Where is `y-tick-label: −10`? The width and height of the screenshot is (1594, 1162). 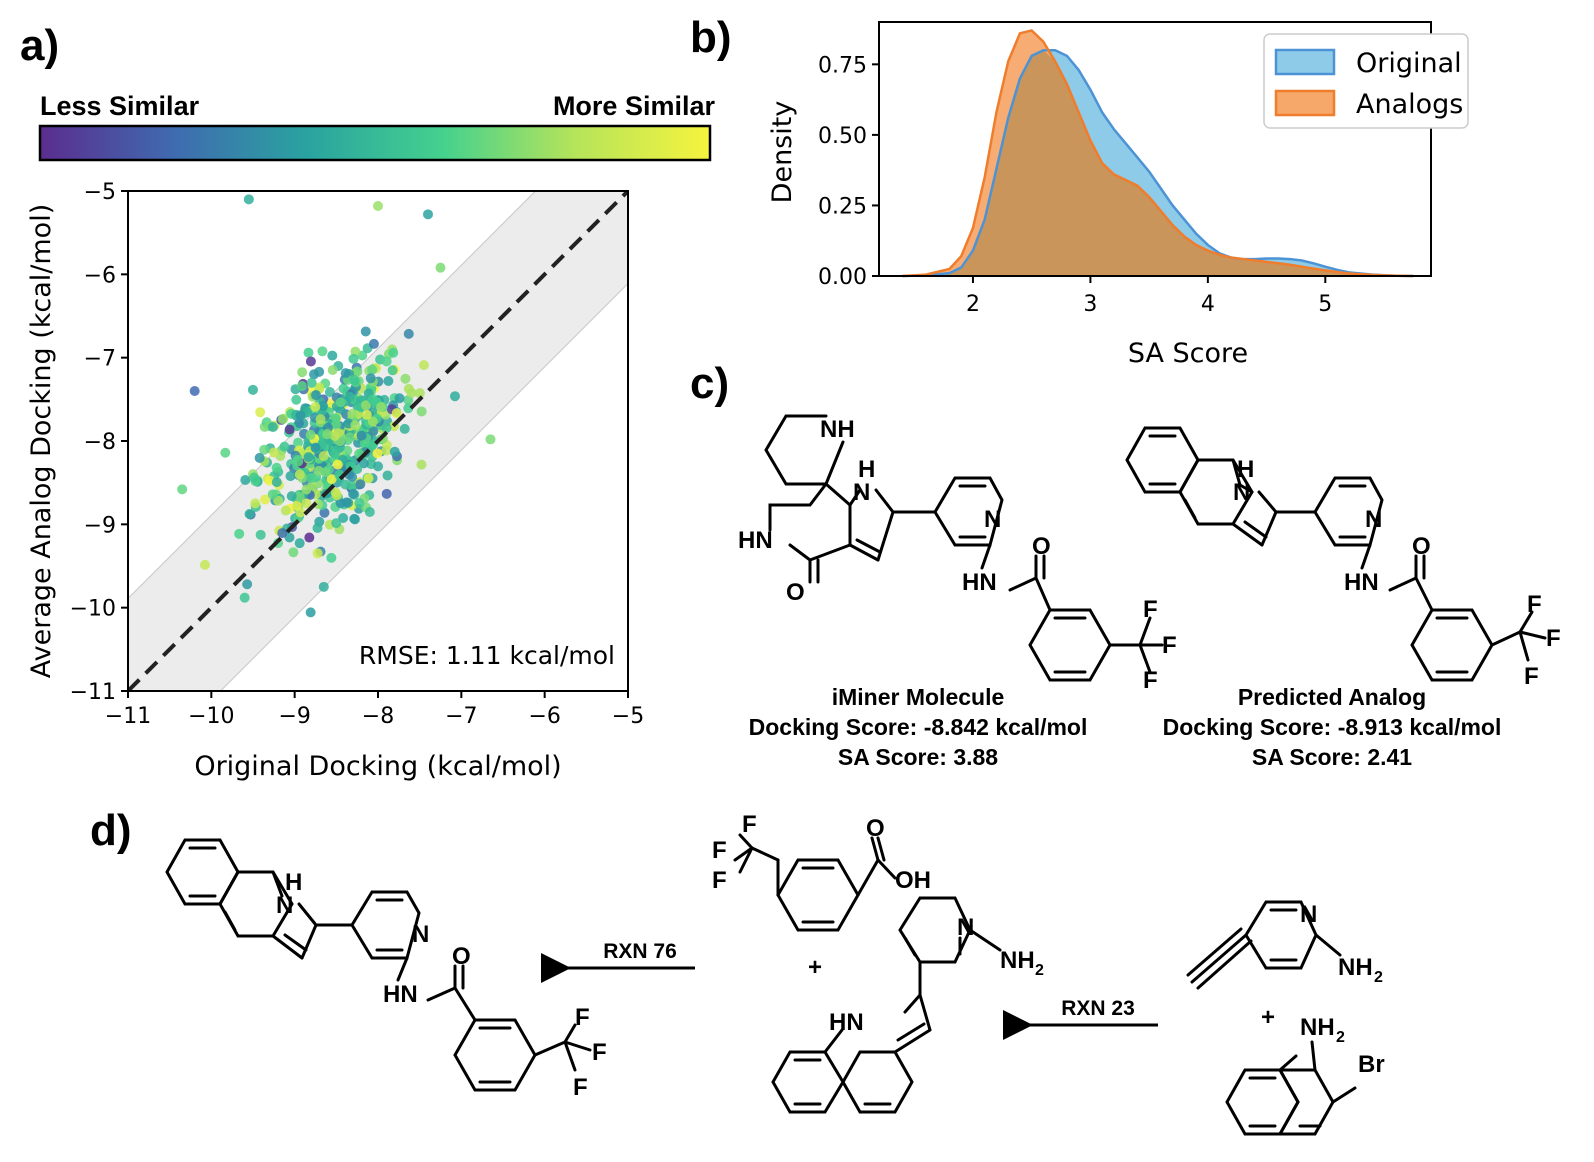
y-tick-label: −10 is located at coordinates (93, 609).